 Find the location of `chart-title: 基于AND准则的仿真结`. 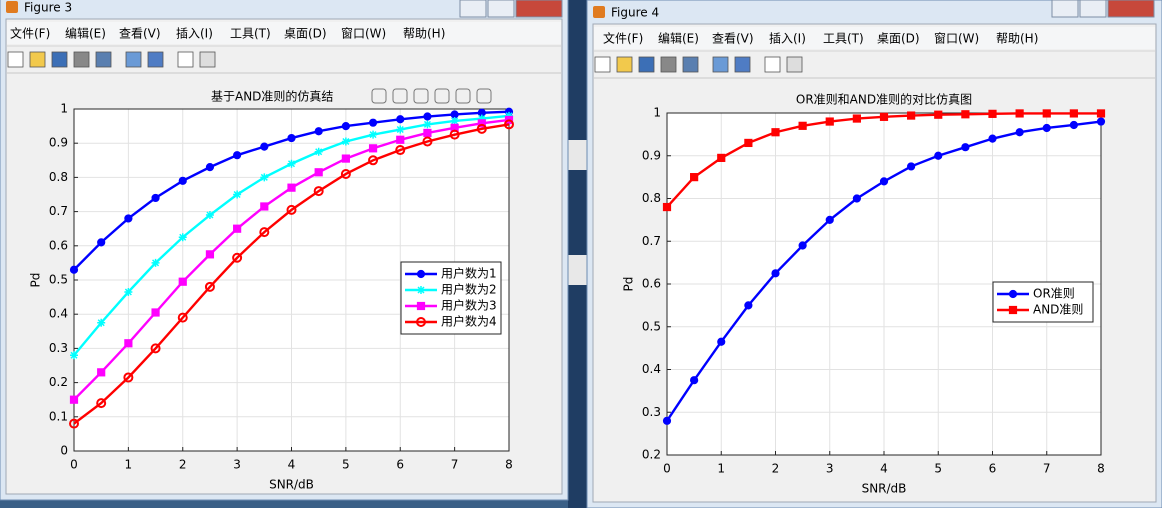

chart-title: 基于AND准则的仿真结 is located at coordinates (272, 96).